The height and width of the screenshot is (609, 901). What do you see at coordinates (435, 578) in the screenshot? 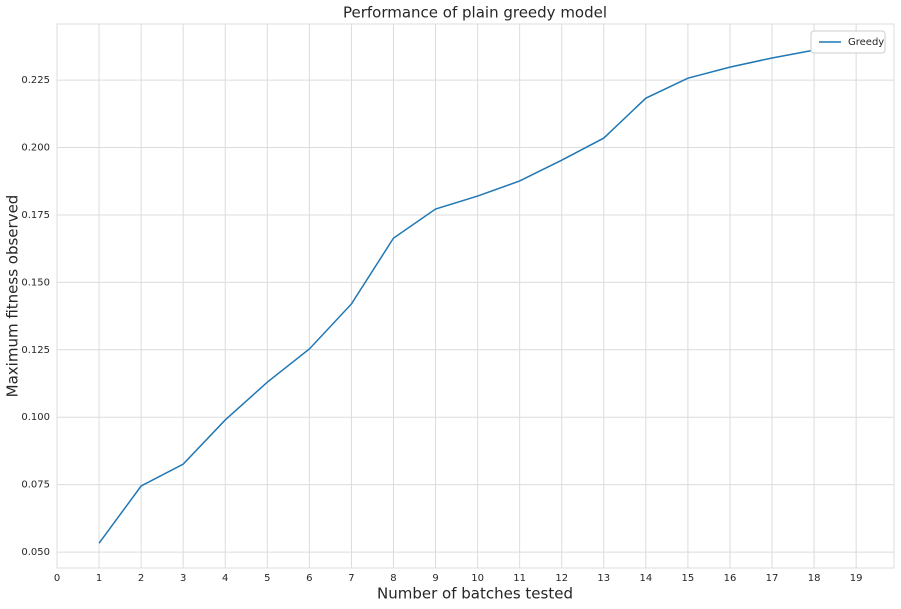
I see `x-tick-label: 9` at bounding box center [435, 578].